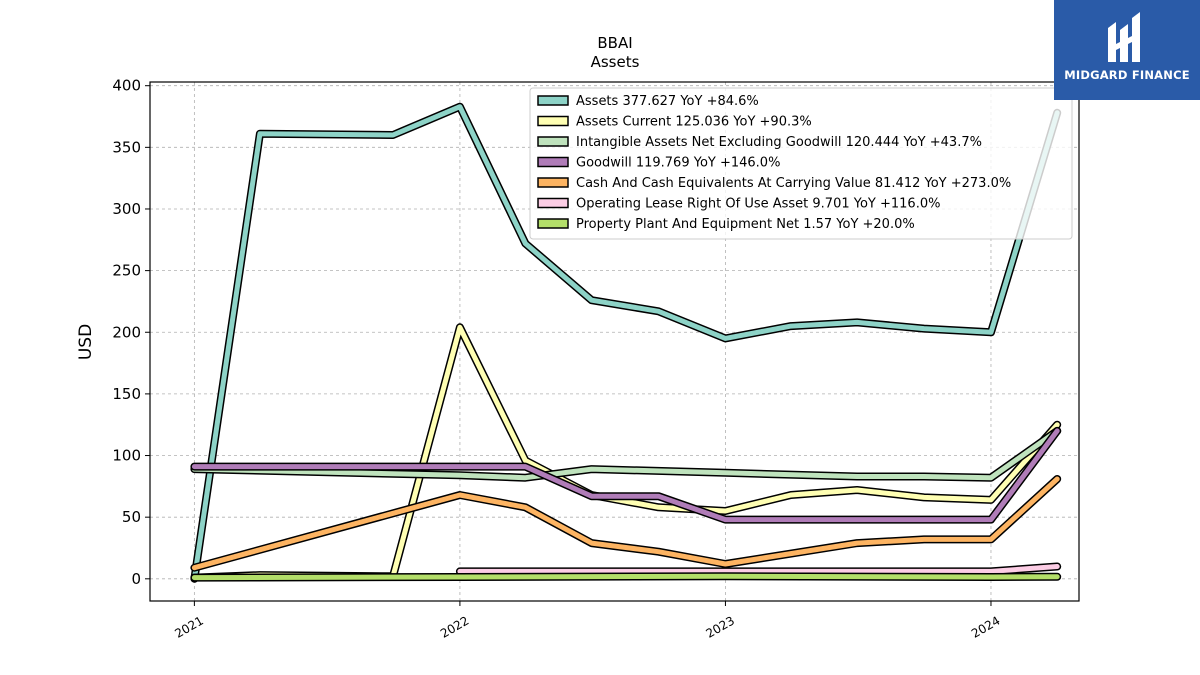  Describe the element at coordinates (587, 621) in the screenshot. I see `x-axis-ticks: 2021 2022 2023 2024` at that location.